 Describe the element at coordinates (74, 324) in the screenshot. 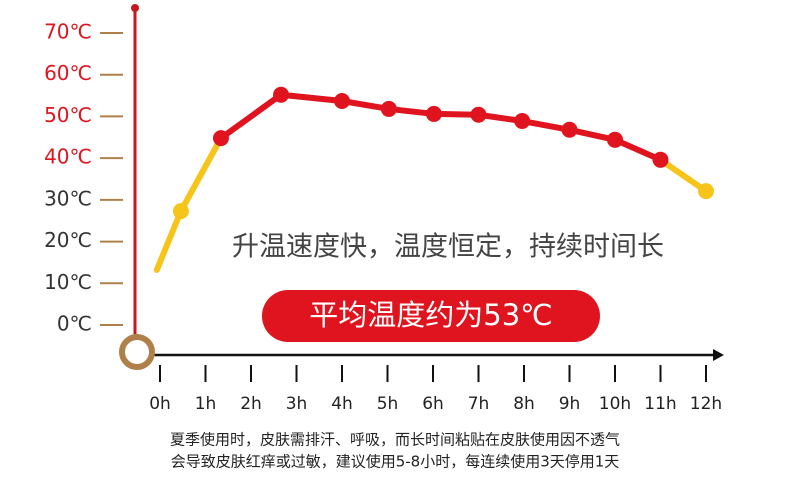

I see `y-tick-label: 0℃` at that location.